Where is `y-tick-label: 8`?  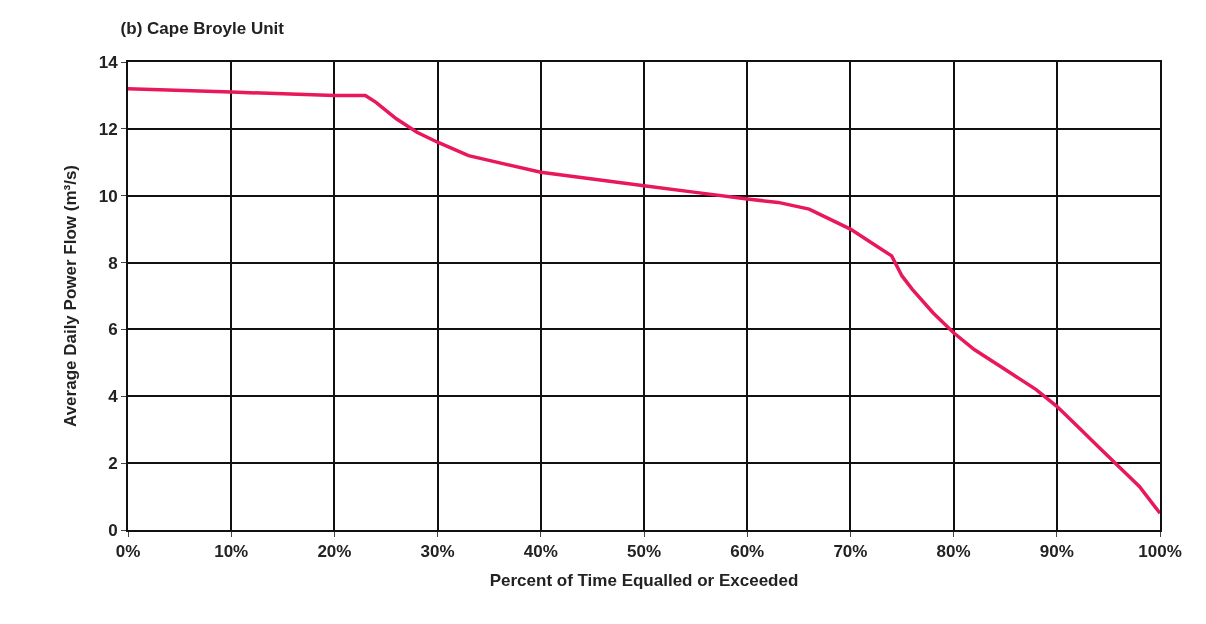
y-tick-label: 8 is located at coordinates (113, 263).